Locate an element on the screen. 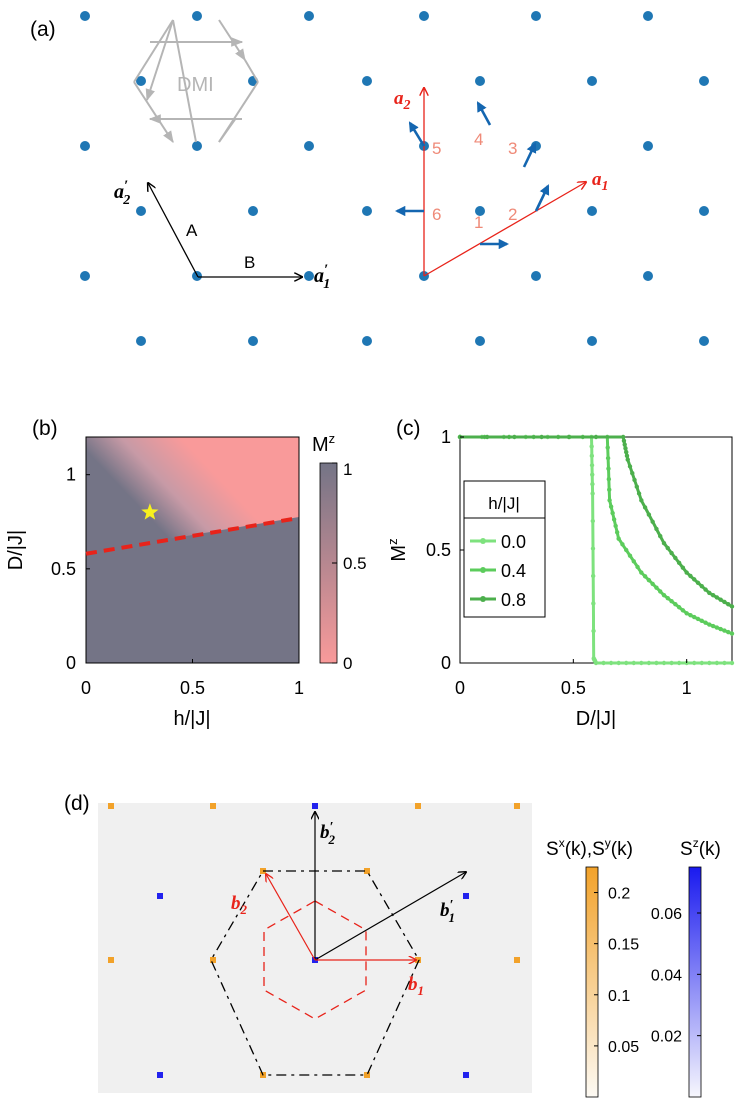 This screenshot has height=1107, width=756. panel-c-legend: h/|J| 0.0 0.4 0.8 is located at coordinates (504, 549).